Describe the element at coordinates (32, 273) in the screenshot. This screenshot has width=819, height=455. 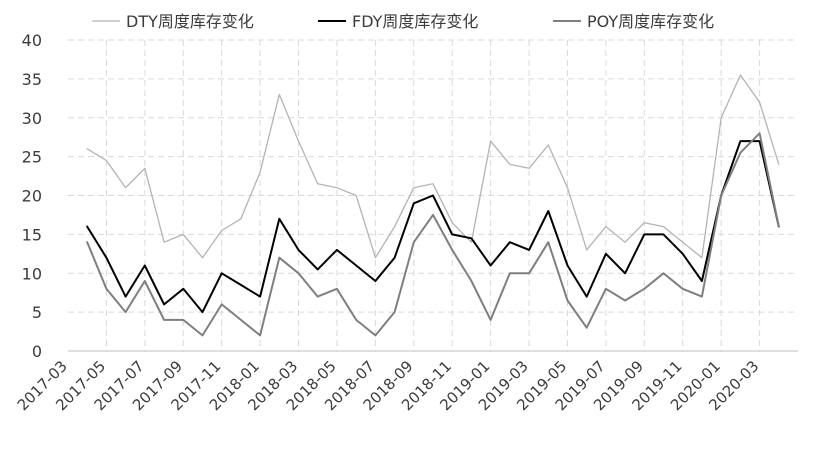
I see `y-tick-label: 10` at that location.